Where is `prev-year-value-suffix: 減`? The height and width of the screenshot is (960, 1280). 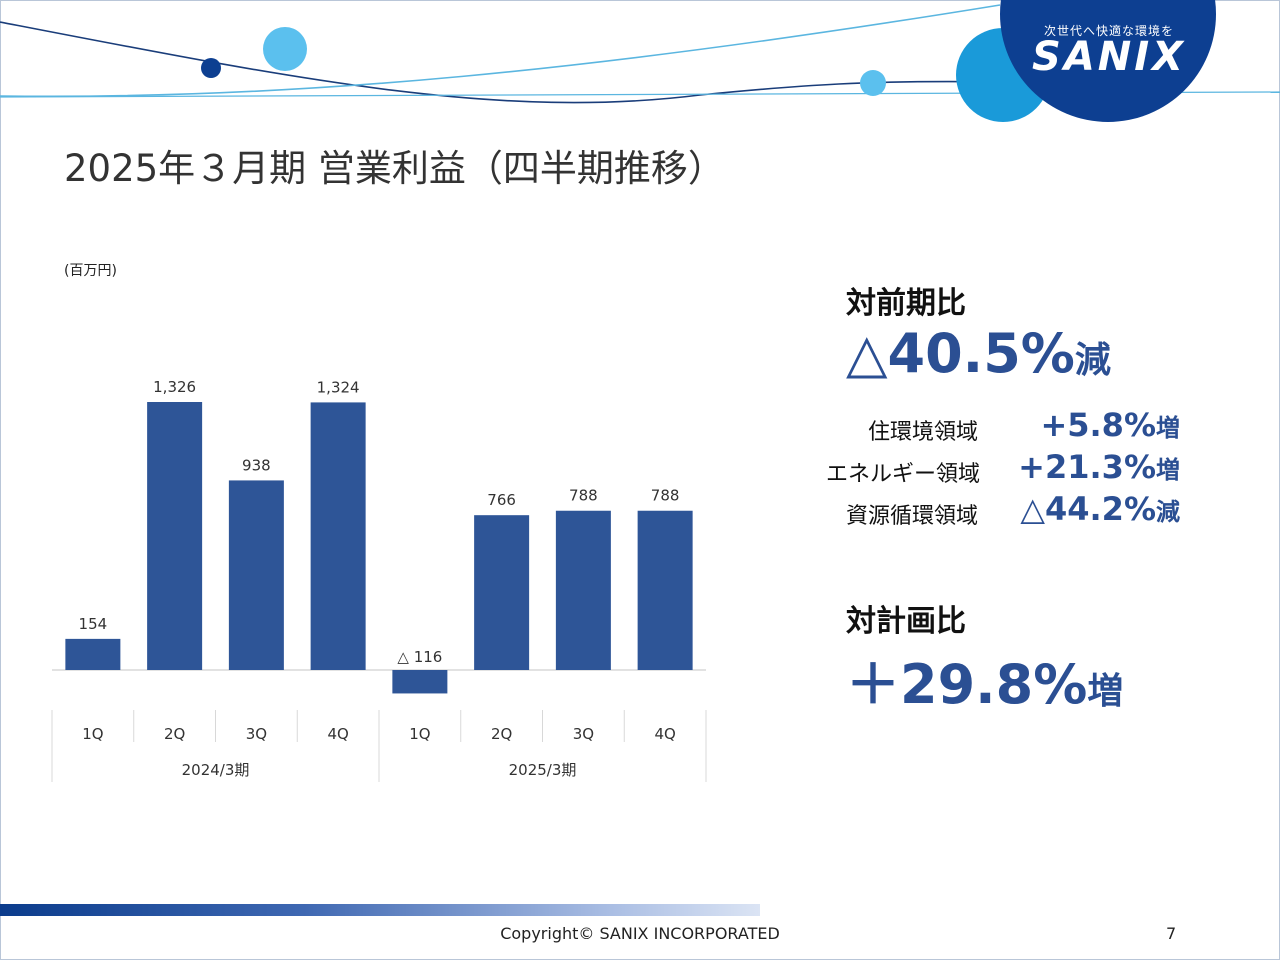 prev-year-value-suffix: 減 is located at coordinates (1092, 360).